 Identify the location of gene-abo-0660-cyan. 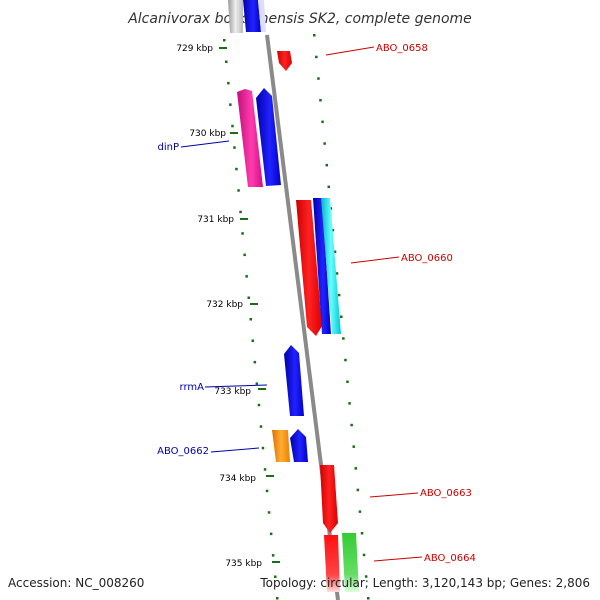
(331, 266).